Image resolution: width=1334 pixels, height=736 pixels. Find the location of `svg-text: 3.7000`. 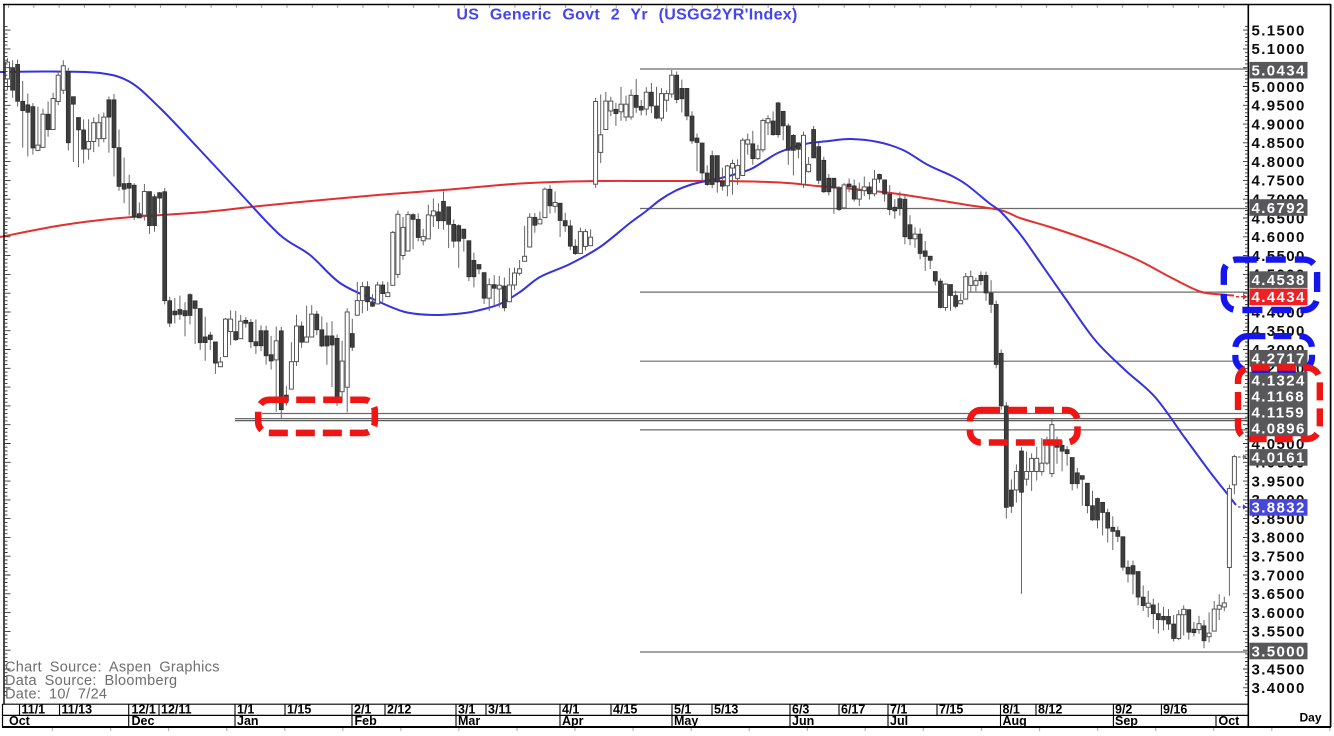

svg-text: 3.7000 is located at coordinates (1279, 575).